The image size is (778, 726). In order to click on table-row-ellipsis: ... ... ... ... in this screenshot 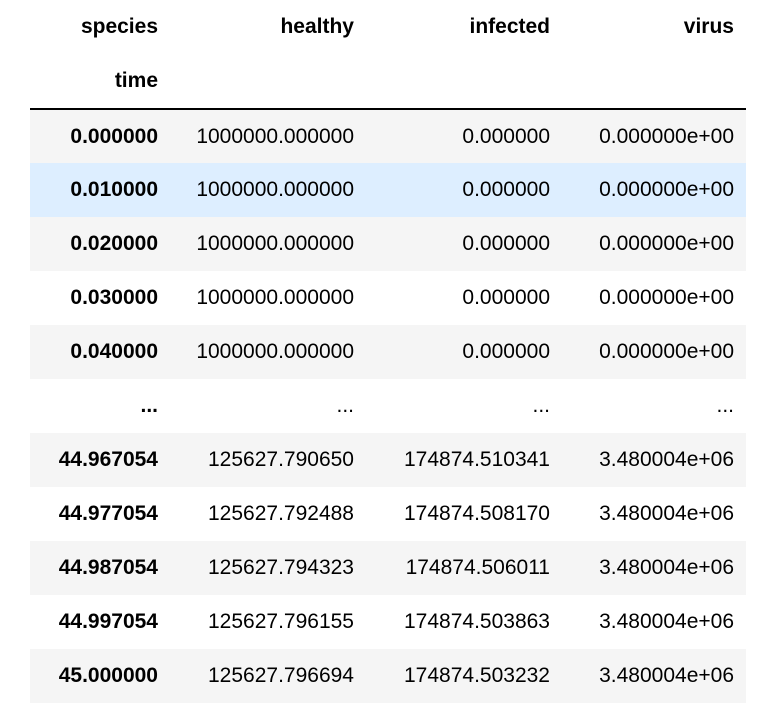, I will do `click(388, 406)`.